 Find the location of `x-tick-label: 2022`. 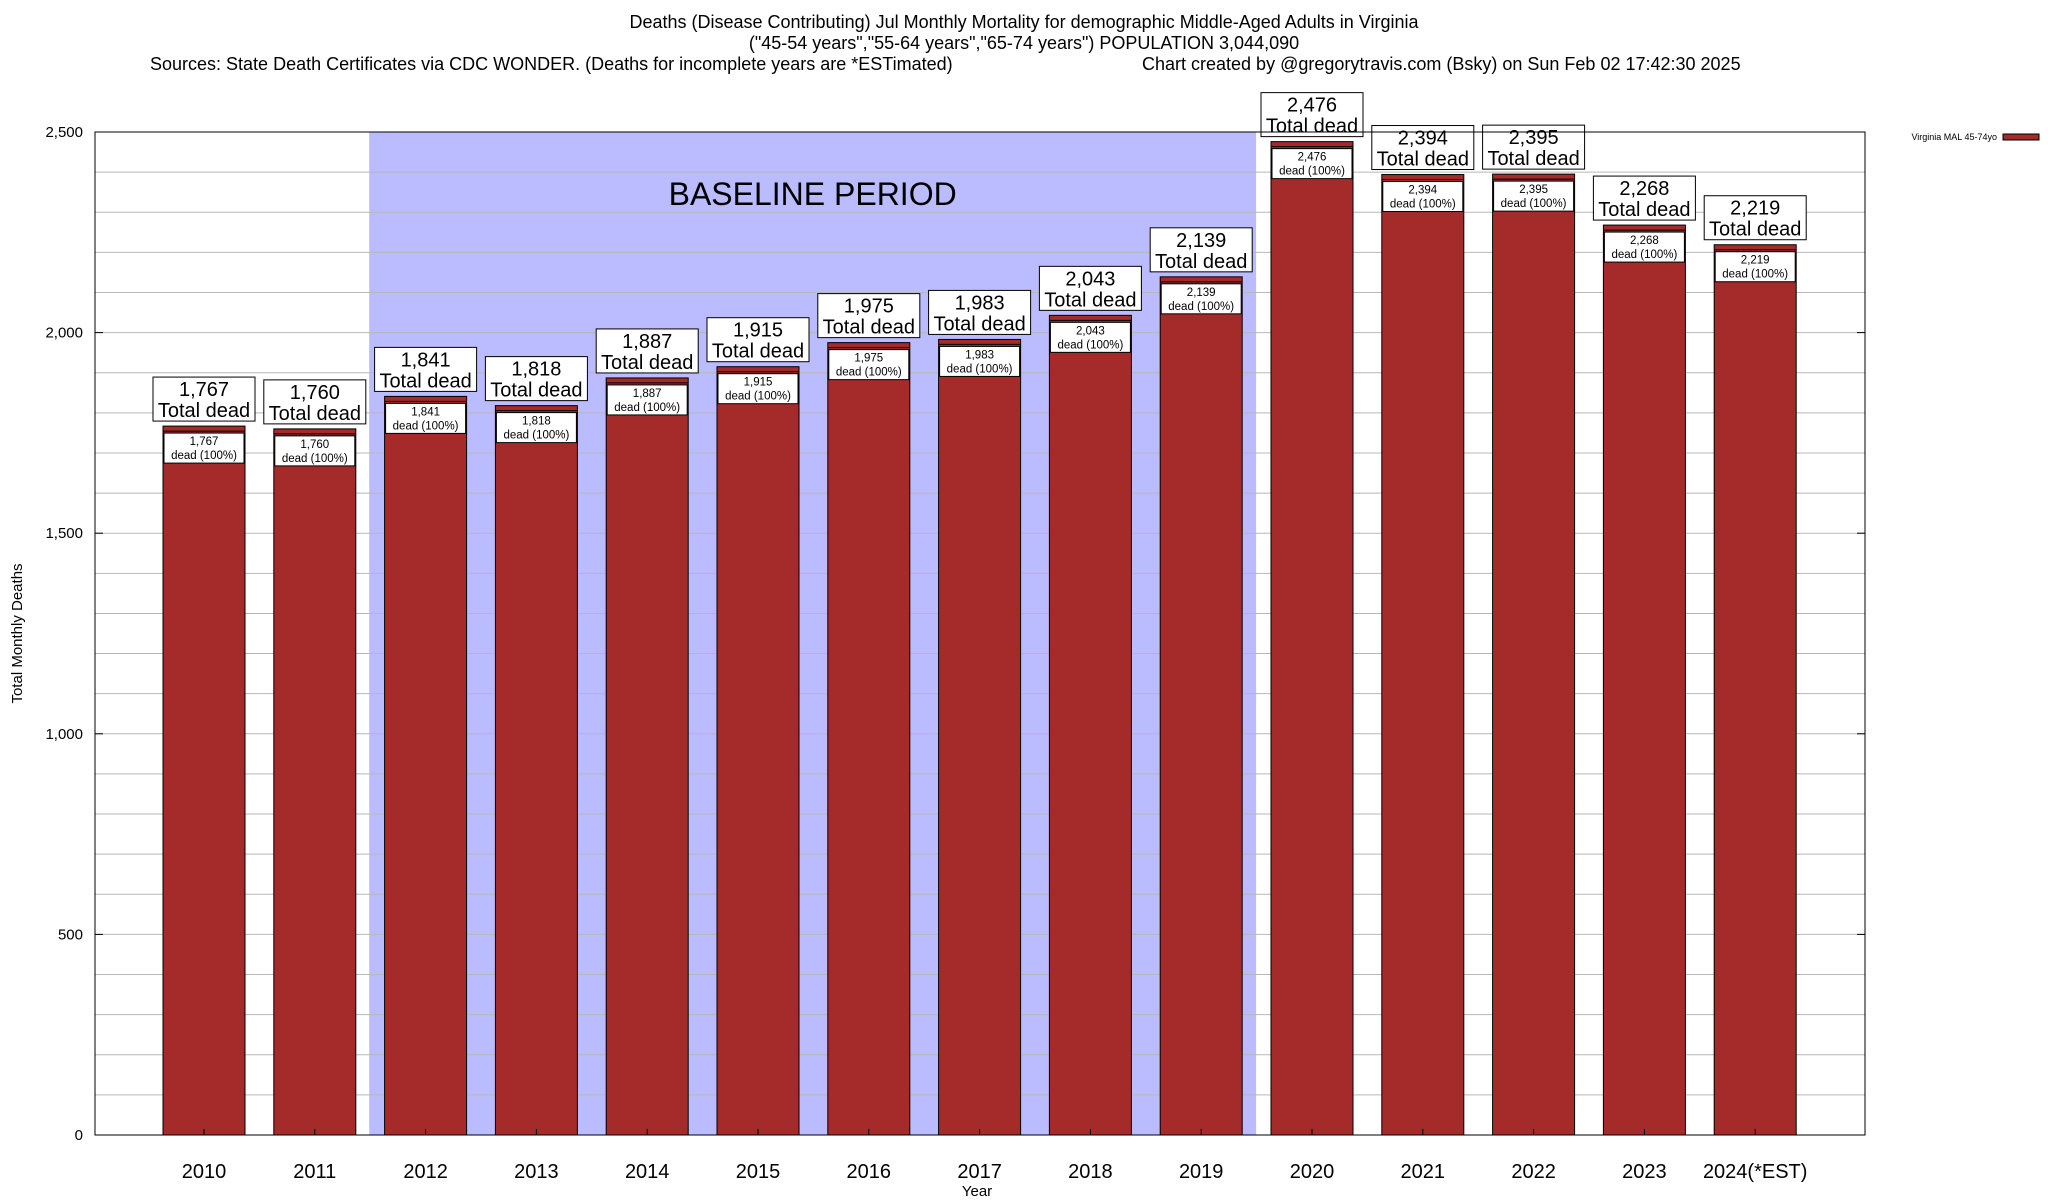

x-tick-label: 2022 is located at coordinates (1533, 1172).